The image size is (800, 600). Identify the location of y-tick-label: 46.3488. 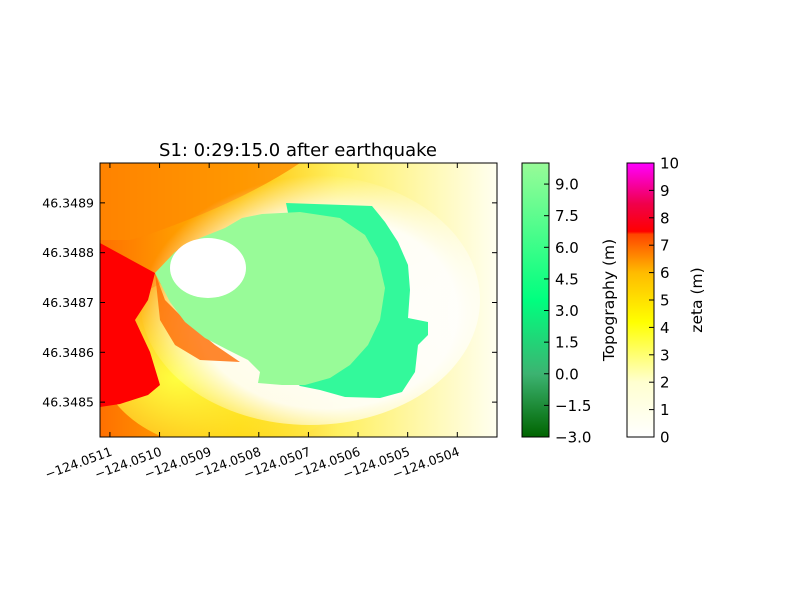
(68, 252).